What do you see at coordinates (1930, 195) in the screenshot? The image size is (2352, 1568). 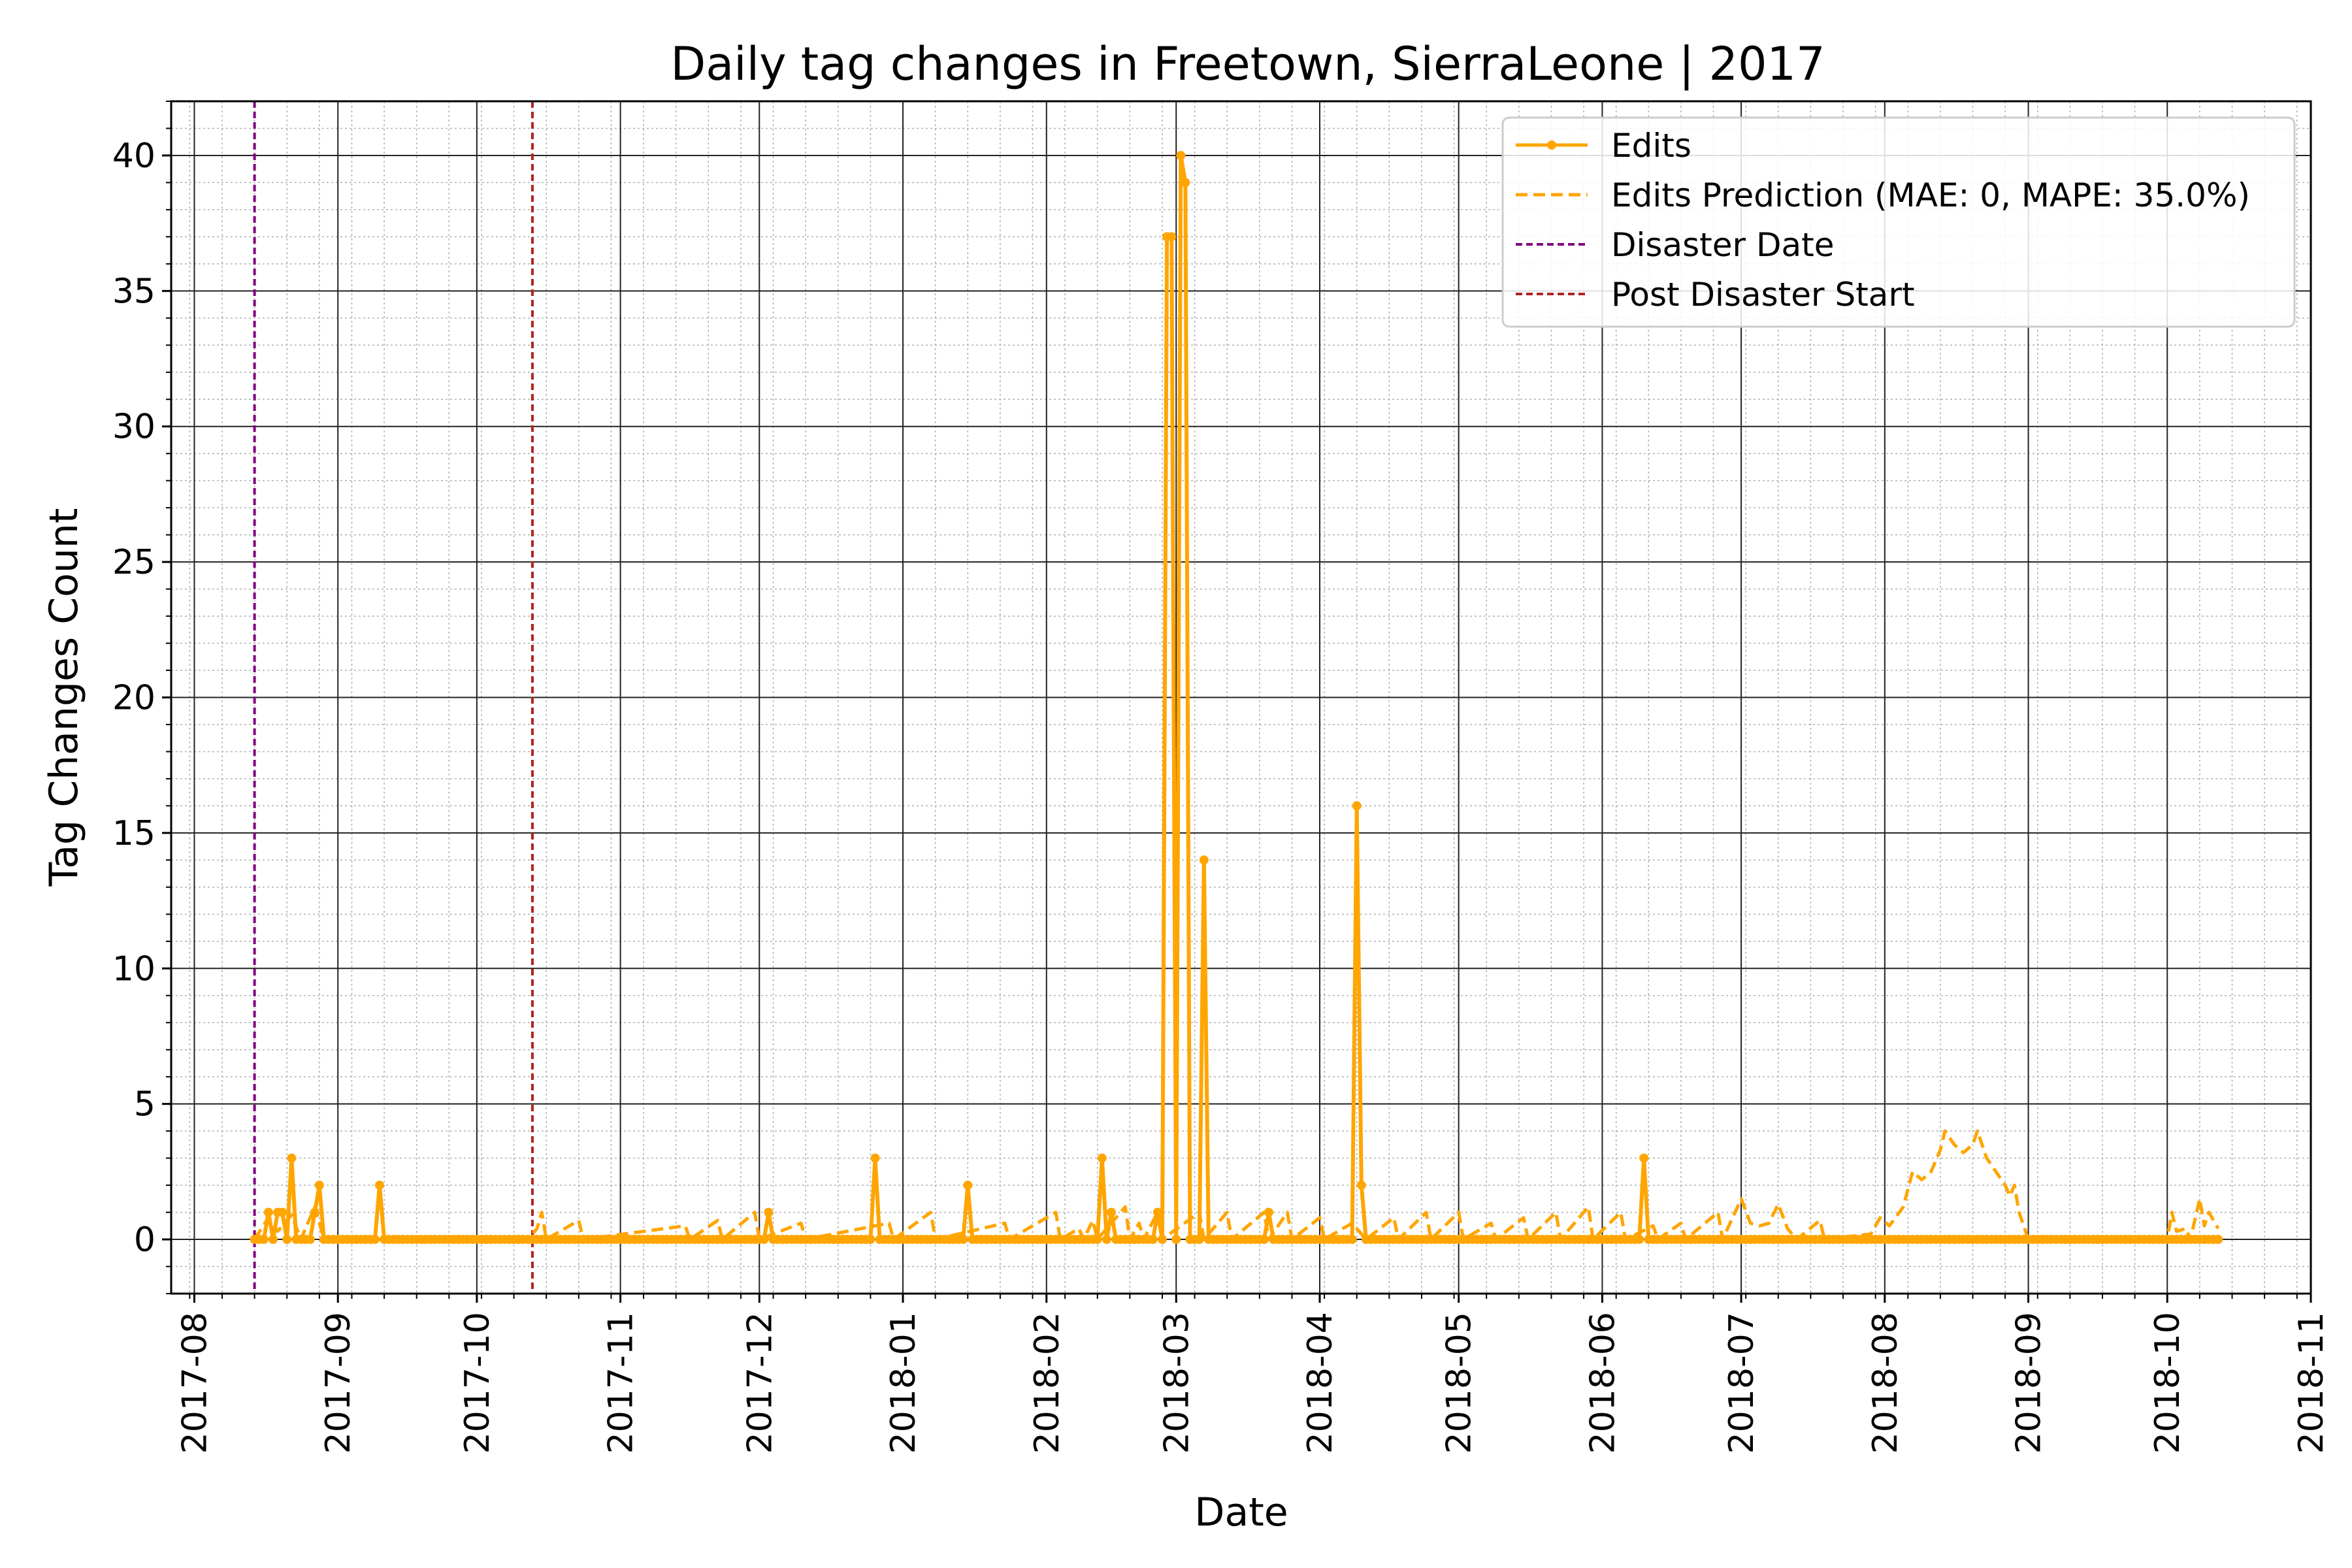 I see `legend-label-prediction: Edits Prediction (MAE: 0, MAPE: 35.0%)` at bounding box center [1930, 195].